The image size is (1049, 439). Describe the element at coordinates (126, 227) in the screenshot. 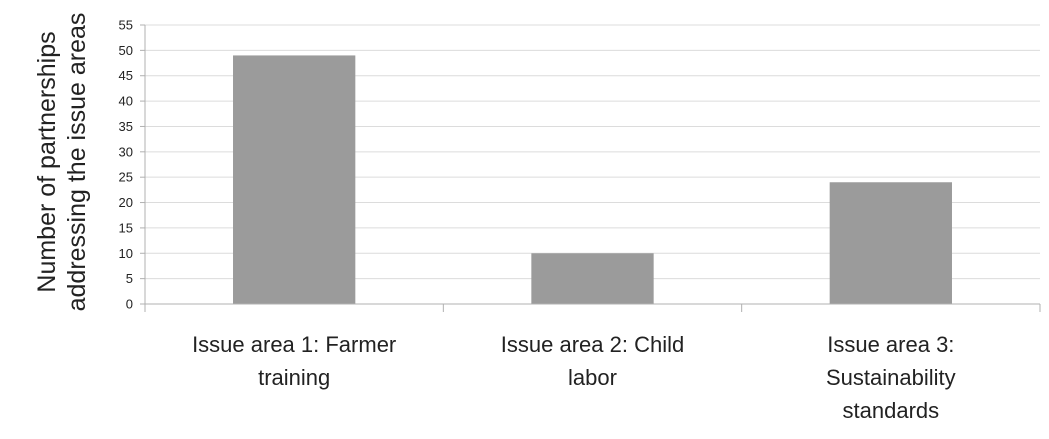

I see `y-tick-label: 15` at that location.